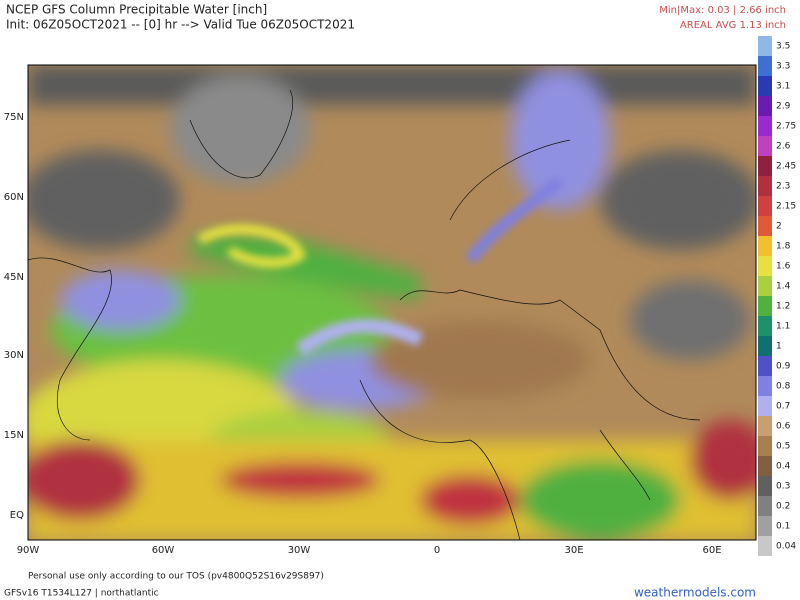  What do you see at coordinates (573, 550) in the screenshot?
I see `lon-label: 30E` at bounding box center [573, 550].